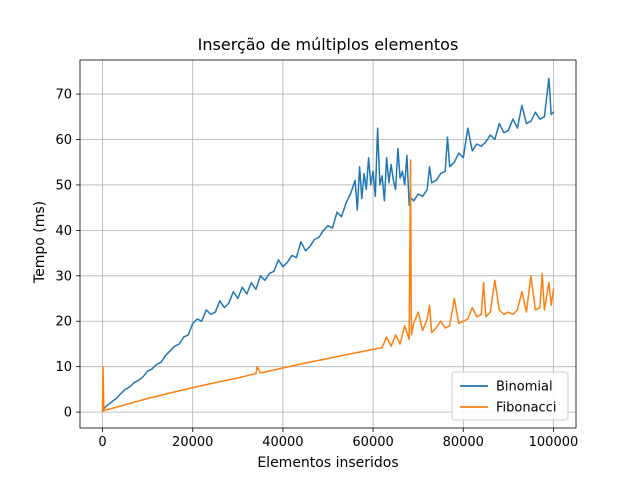 This screenshot has height=480, width=640. Describe the element at coordinates (554, 442) in the screenshot. I see `x-tick-label: 100000` at that location.